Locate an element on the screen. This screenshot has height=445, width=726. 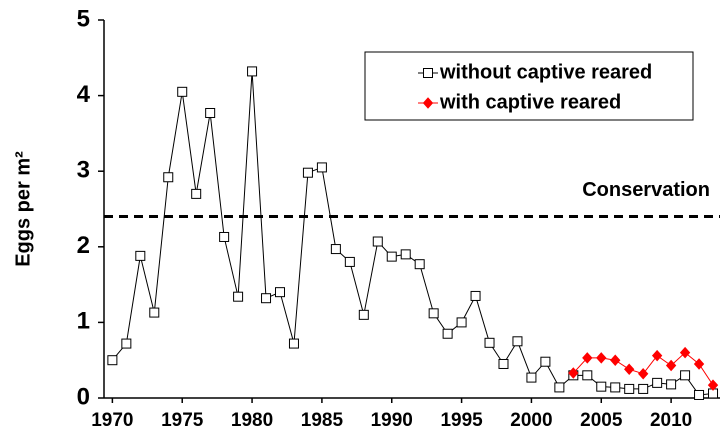
y-tick-label: 5 is located at coordinates (83, 18).